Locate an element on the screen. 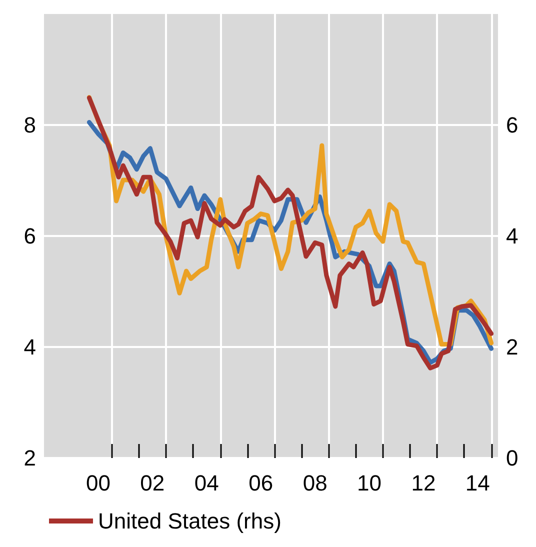 The image size is (536, 547). y2-tick-label: 0 is located at coordinates (512, 458).